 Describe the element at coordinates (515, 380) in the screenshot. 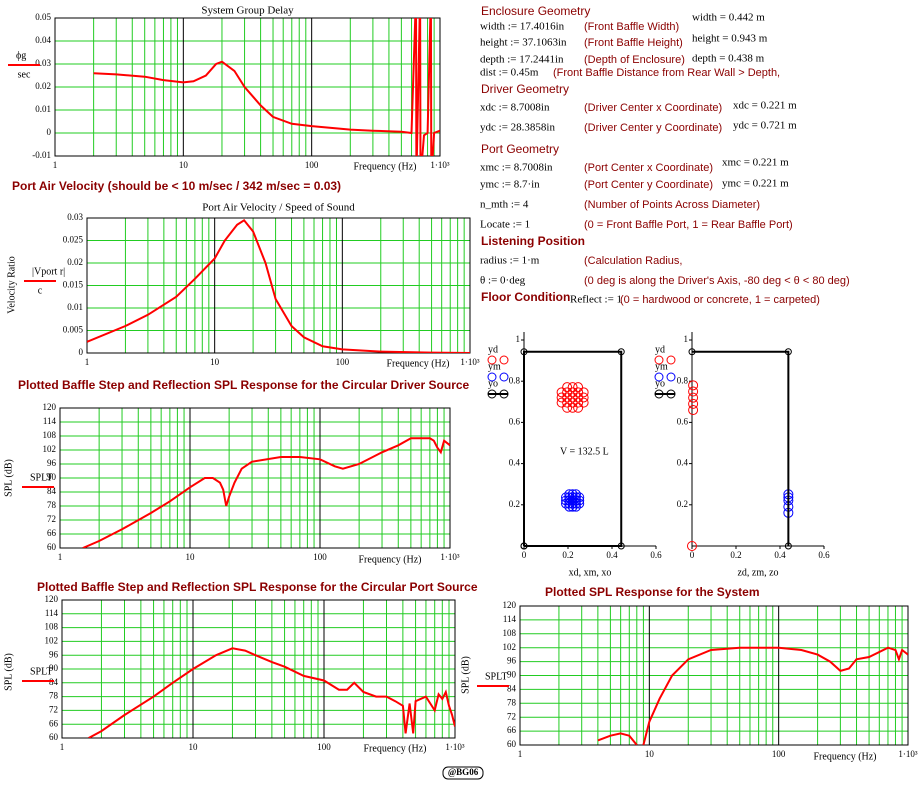

I see `y-tick-label: 0.8` at that location.